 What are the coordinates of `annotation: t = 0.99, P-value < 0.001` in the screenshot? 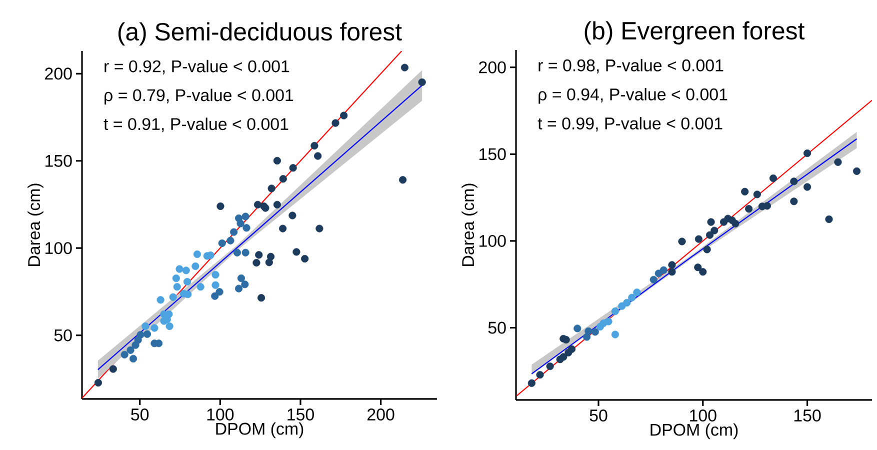 It's located at (630, 124).